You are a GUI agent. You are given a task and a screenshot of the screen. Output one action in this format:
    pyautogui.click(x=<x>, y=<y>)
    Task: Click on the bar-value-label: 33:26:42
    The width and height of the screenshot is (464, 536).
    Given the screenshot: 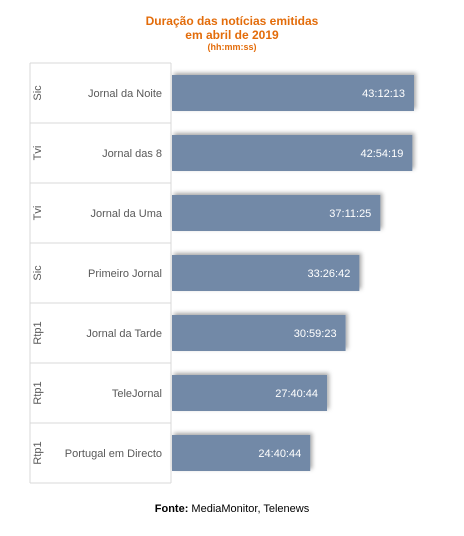 What is the action you would take?
    pyautogui.click(x=329, y=274)
    